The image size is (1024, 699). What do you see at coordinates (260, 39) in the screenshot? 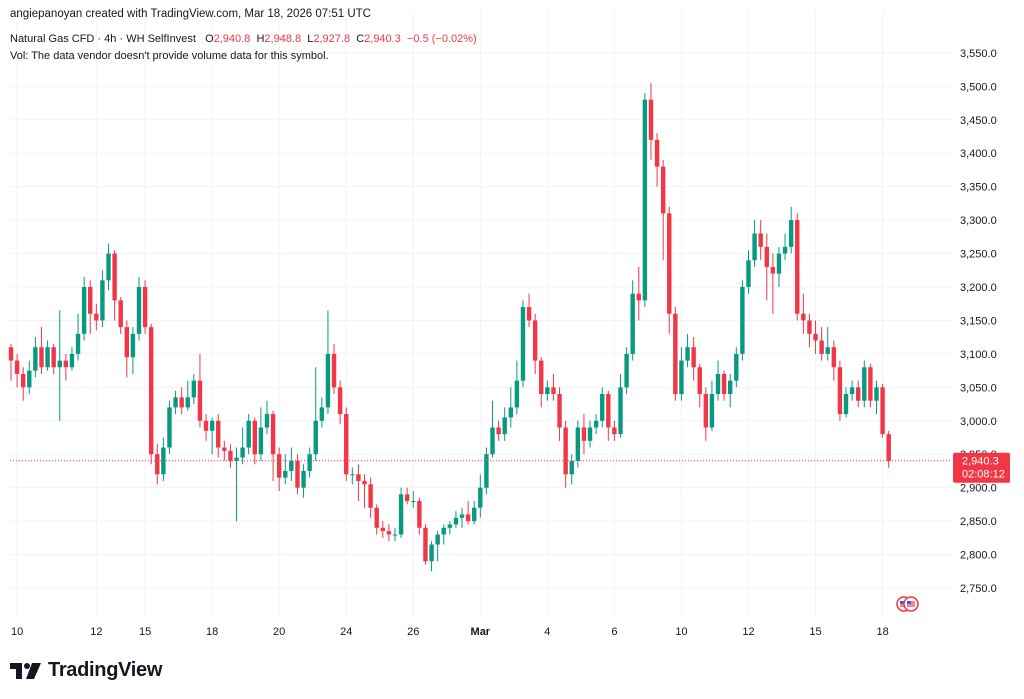
I see `high-label: H` at bounding box center [260, 39].